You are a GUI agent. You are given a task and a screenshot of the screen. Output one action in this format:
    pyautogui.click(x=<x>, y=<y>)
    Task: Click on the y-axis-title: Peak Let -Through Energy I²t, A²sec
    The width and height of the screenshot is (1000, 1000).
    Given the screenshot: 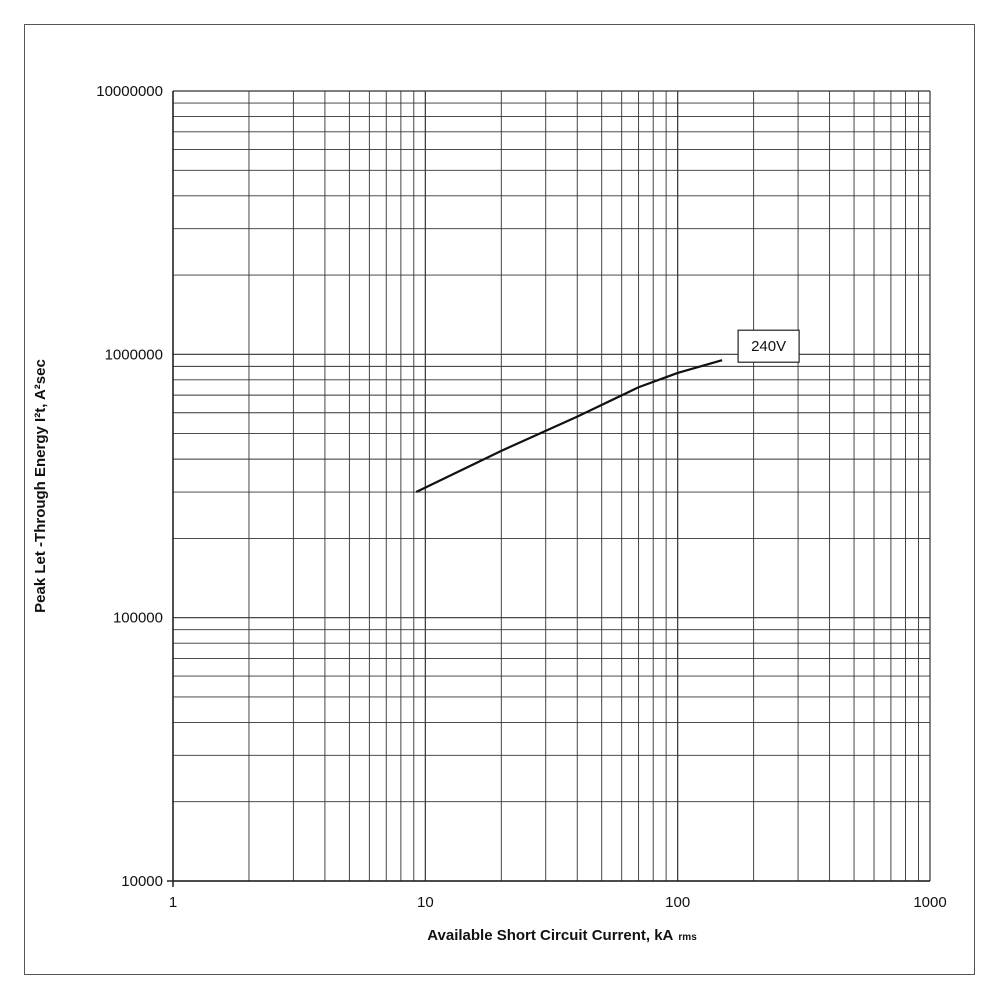 What is the action you would take?
    pyautogui.click(x=40, y=486)
    